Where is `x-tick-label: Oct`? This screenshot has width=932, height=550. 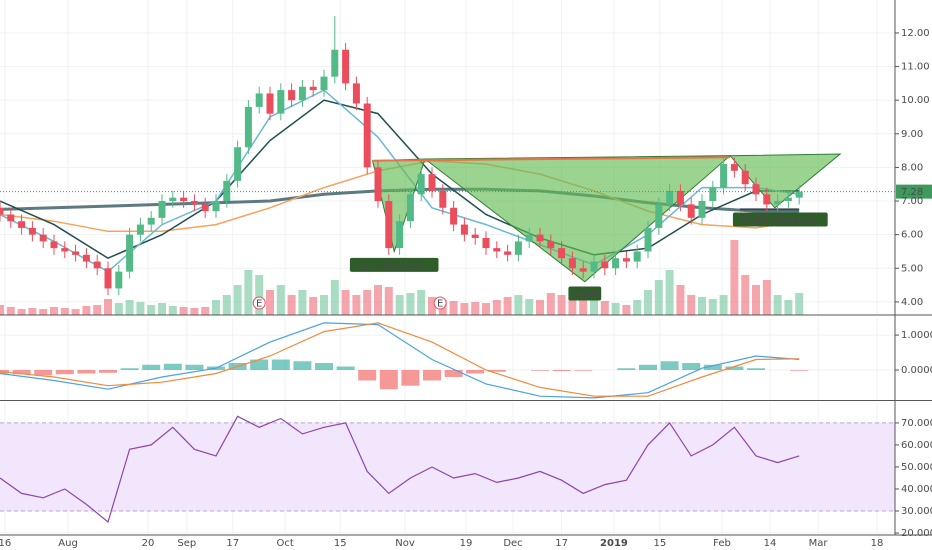 x-tick-label: Oct is located at coordinates (284, 543).